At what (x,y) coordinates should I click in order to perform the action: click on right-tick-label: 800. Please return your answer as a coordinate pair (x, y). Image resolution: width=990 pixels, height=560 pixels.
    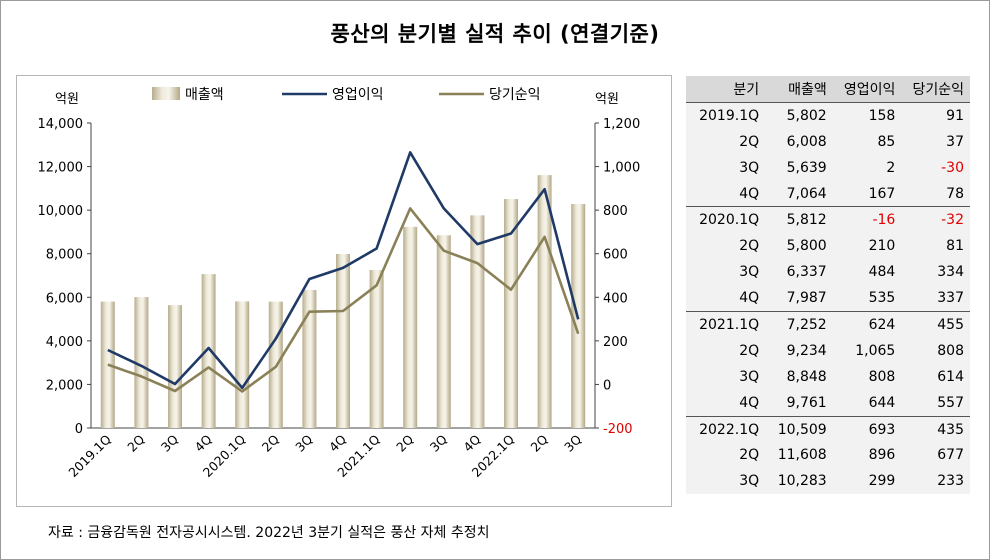
    Looking at the image, I should click on (615, 211).